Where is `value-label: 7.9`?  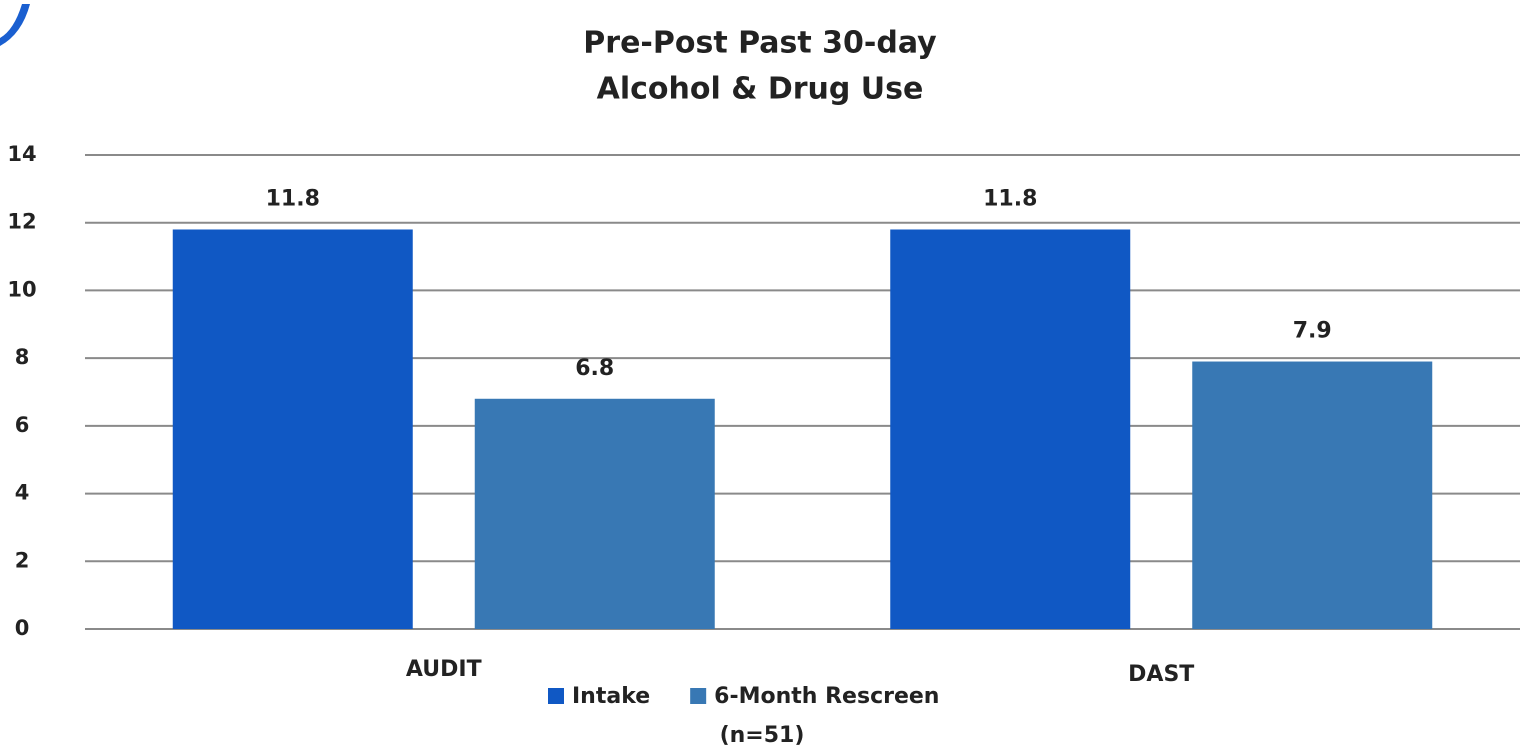 value-label: 7.9 is located at coordinates (1312, 331).